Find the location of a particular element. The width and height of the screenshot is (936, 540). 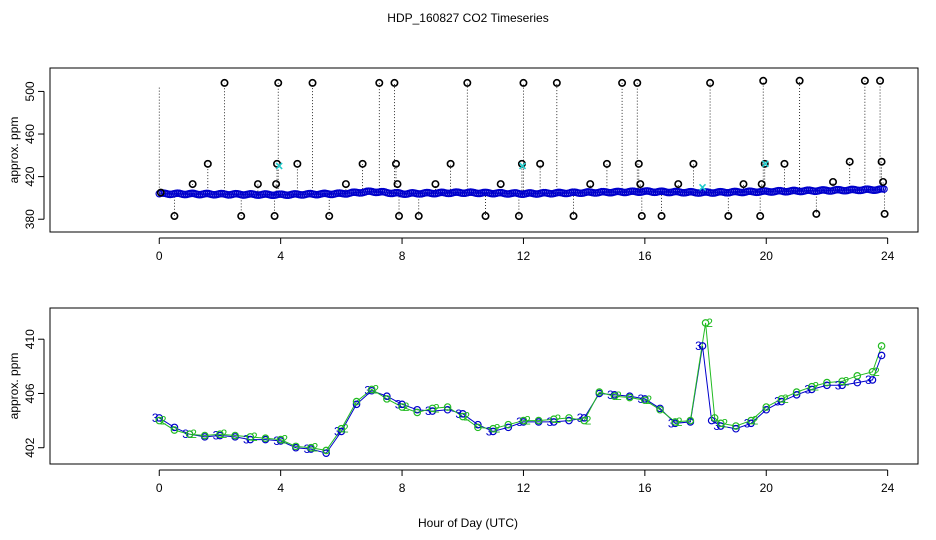

chart-title: HDP_160827 CO2 Timeseries is located at coordinates (467, 18).